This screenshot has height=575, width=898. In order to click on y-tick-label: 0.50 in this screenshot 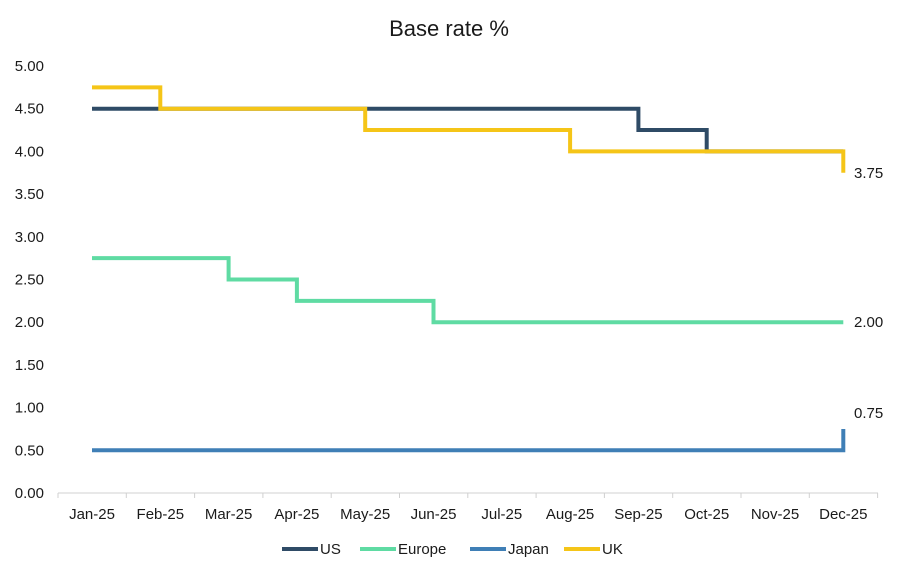, I will do `click(29, 450)`.